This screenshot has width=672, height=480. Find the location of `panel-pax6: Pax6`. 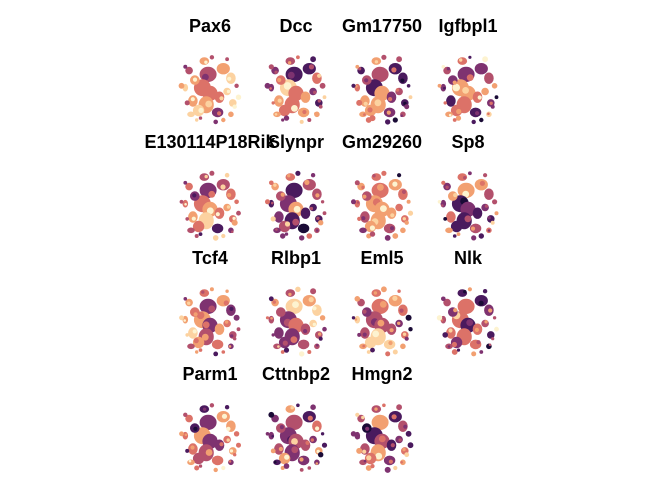

panel-pax6: Pax6 is located at coordinates (210, 70).